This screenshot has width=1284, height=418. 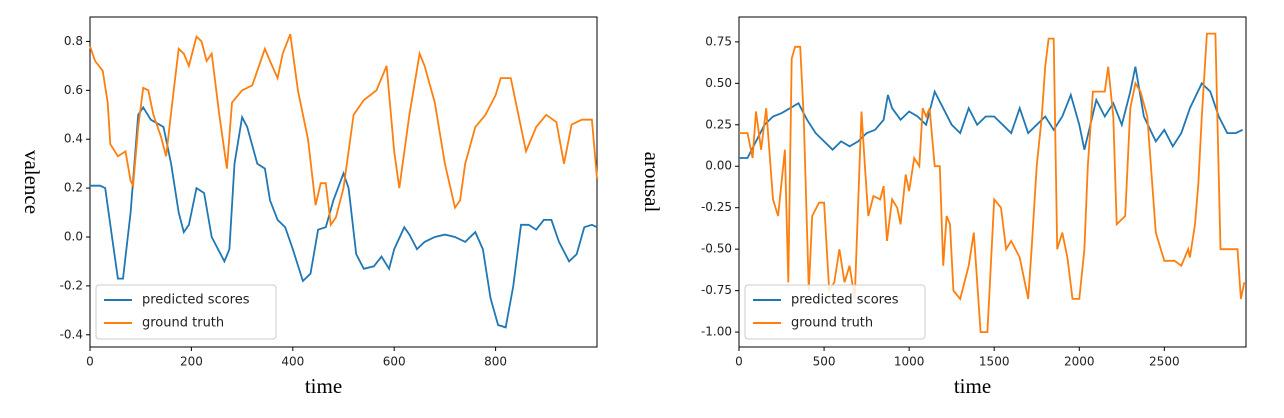 I want to click on x-tick-label: 600, so click(x=394, y=362).